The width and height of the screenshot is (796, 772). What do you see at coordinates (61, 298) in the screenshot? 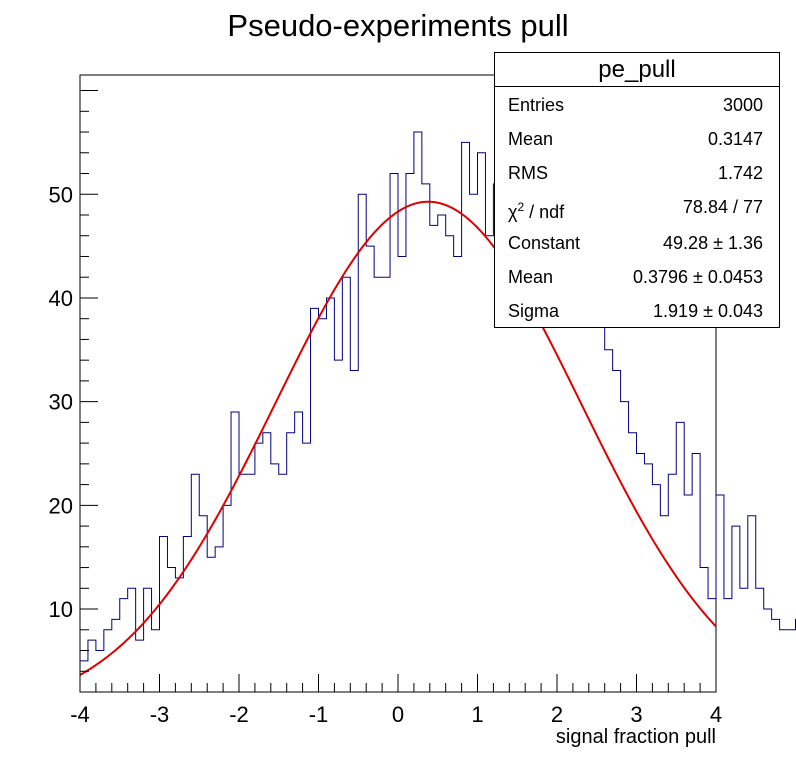
I see `y-tick-label: 40` at bounding box center [61, 298].